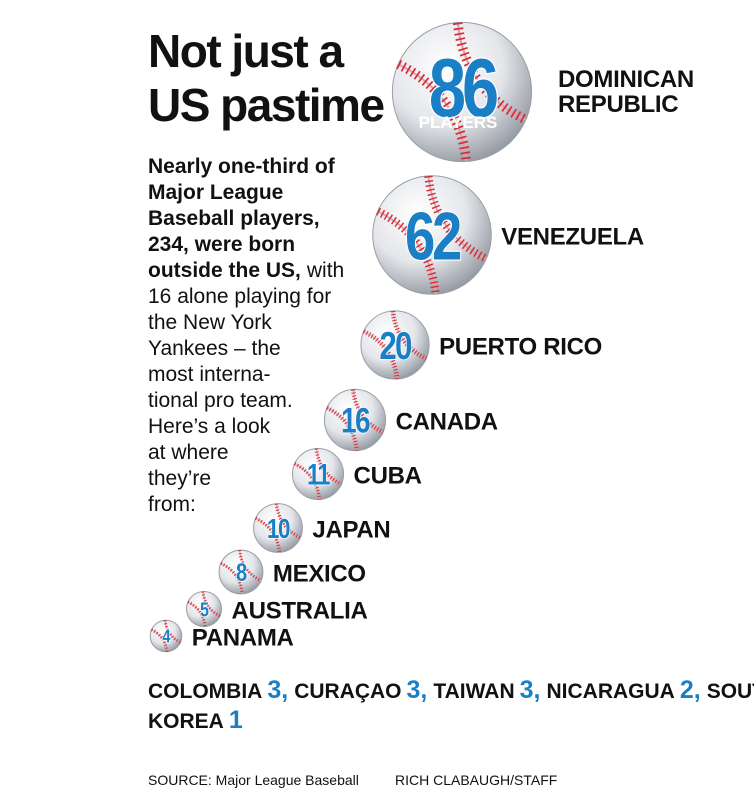 This screenshot has height=800, width=754. I want to click on other-country: NICARAGUA 2,, so click(626, 690).